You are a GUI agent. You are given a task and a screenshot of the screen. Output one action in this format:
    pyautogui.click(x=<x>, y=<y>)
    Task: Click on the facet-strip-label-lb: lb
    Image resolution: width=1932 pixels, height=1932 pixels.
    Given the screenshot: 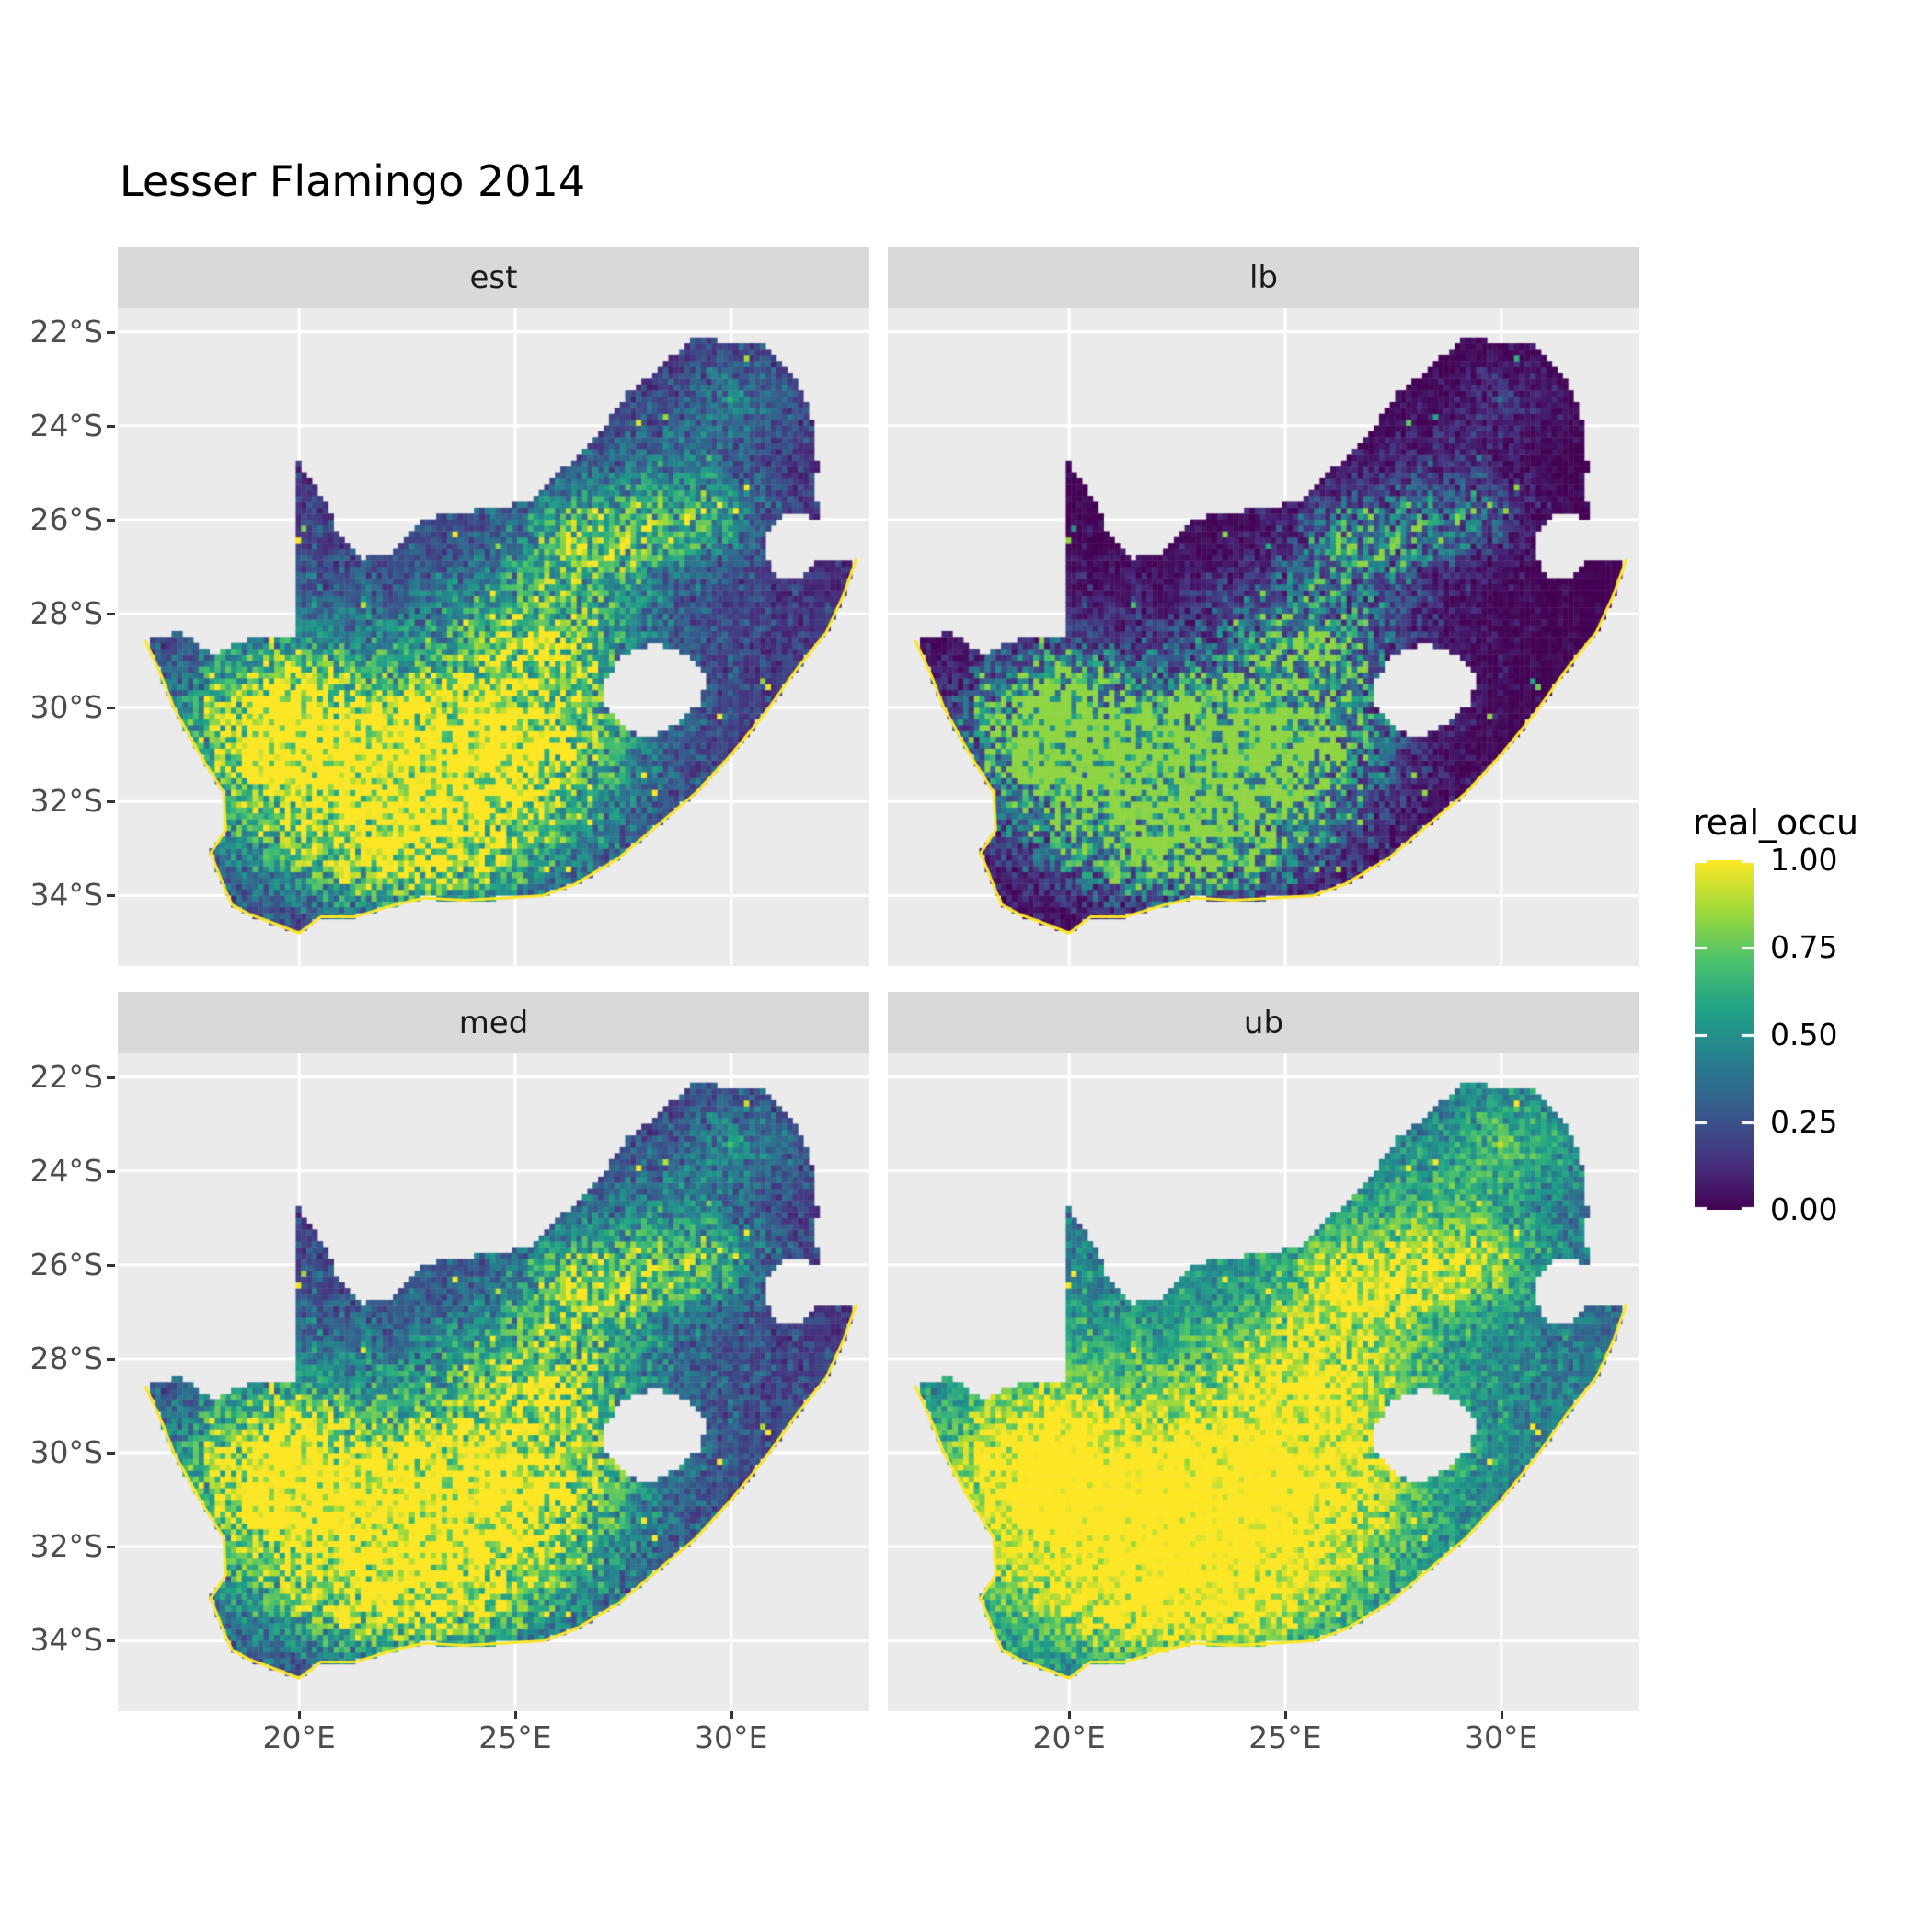 What is the action you would take?
    pyautogui.click(x=1263, y=277)
    